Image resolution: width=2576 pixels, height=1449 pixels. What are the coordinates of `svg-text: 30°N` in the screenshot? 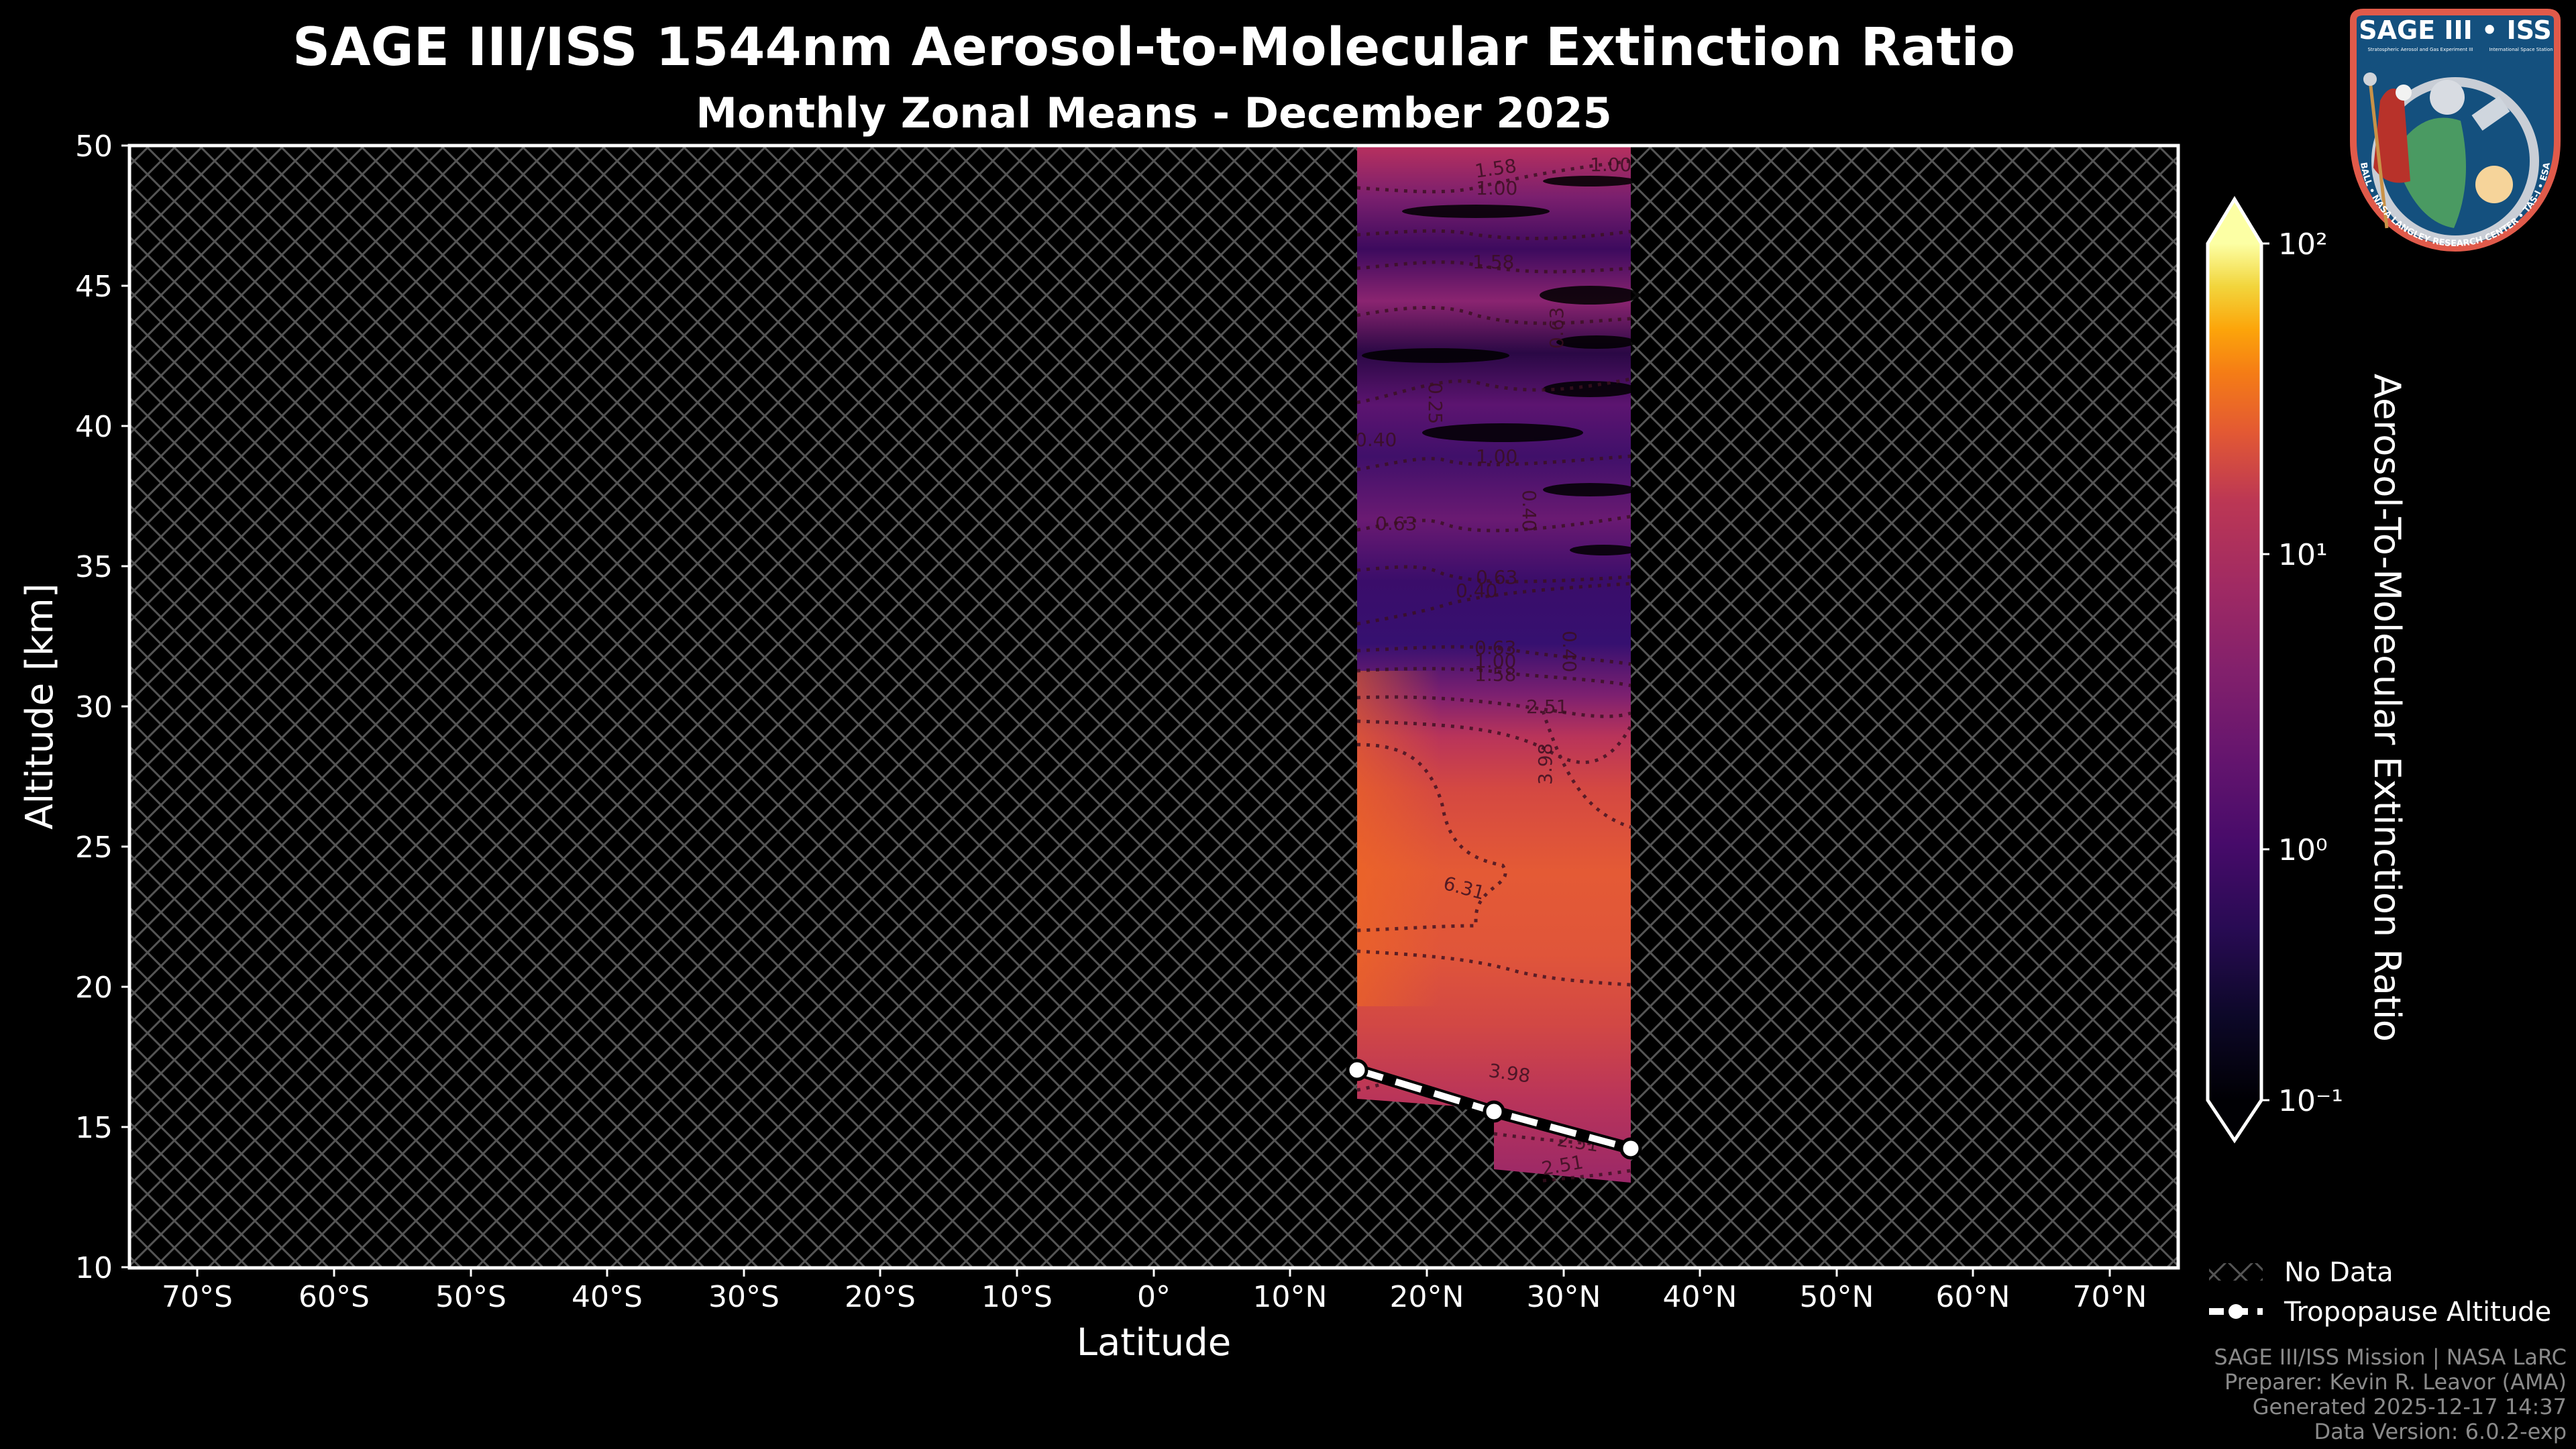 It's located at (1564, 1297).